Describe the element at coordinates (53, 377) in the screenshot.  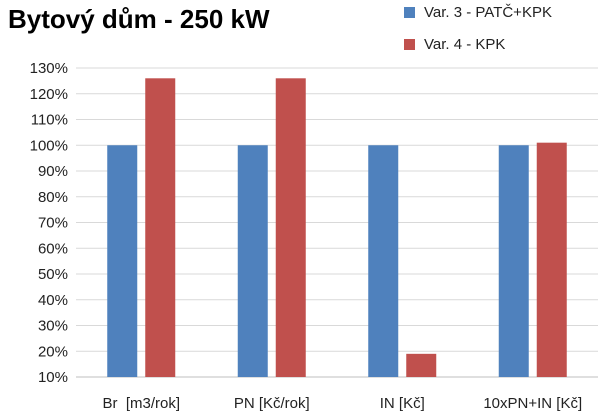
I see `y-tick-label: 10%` at that location.